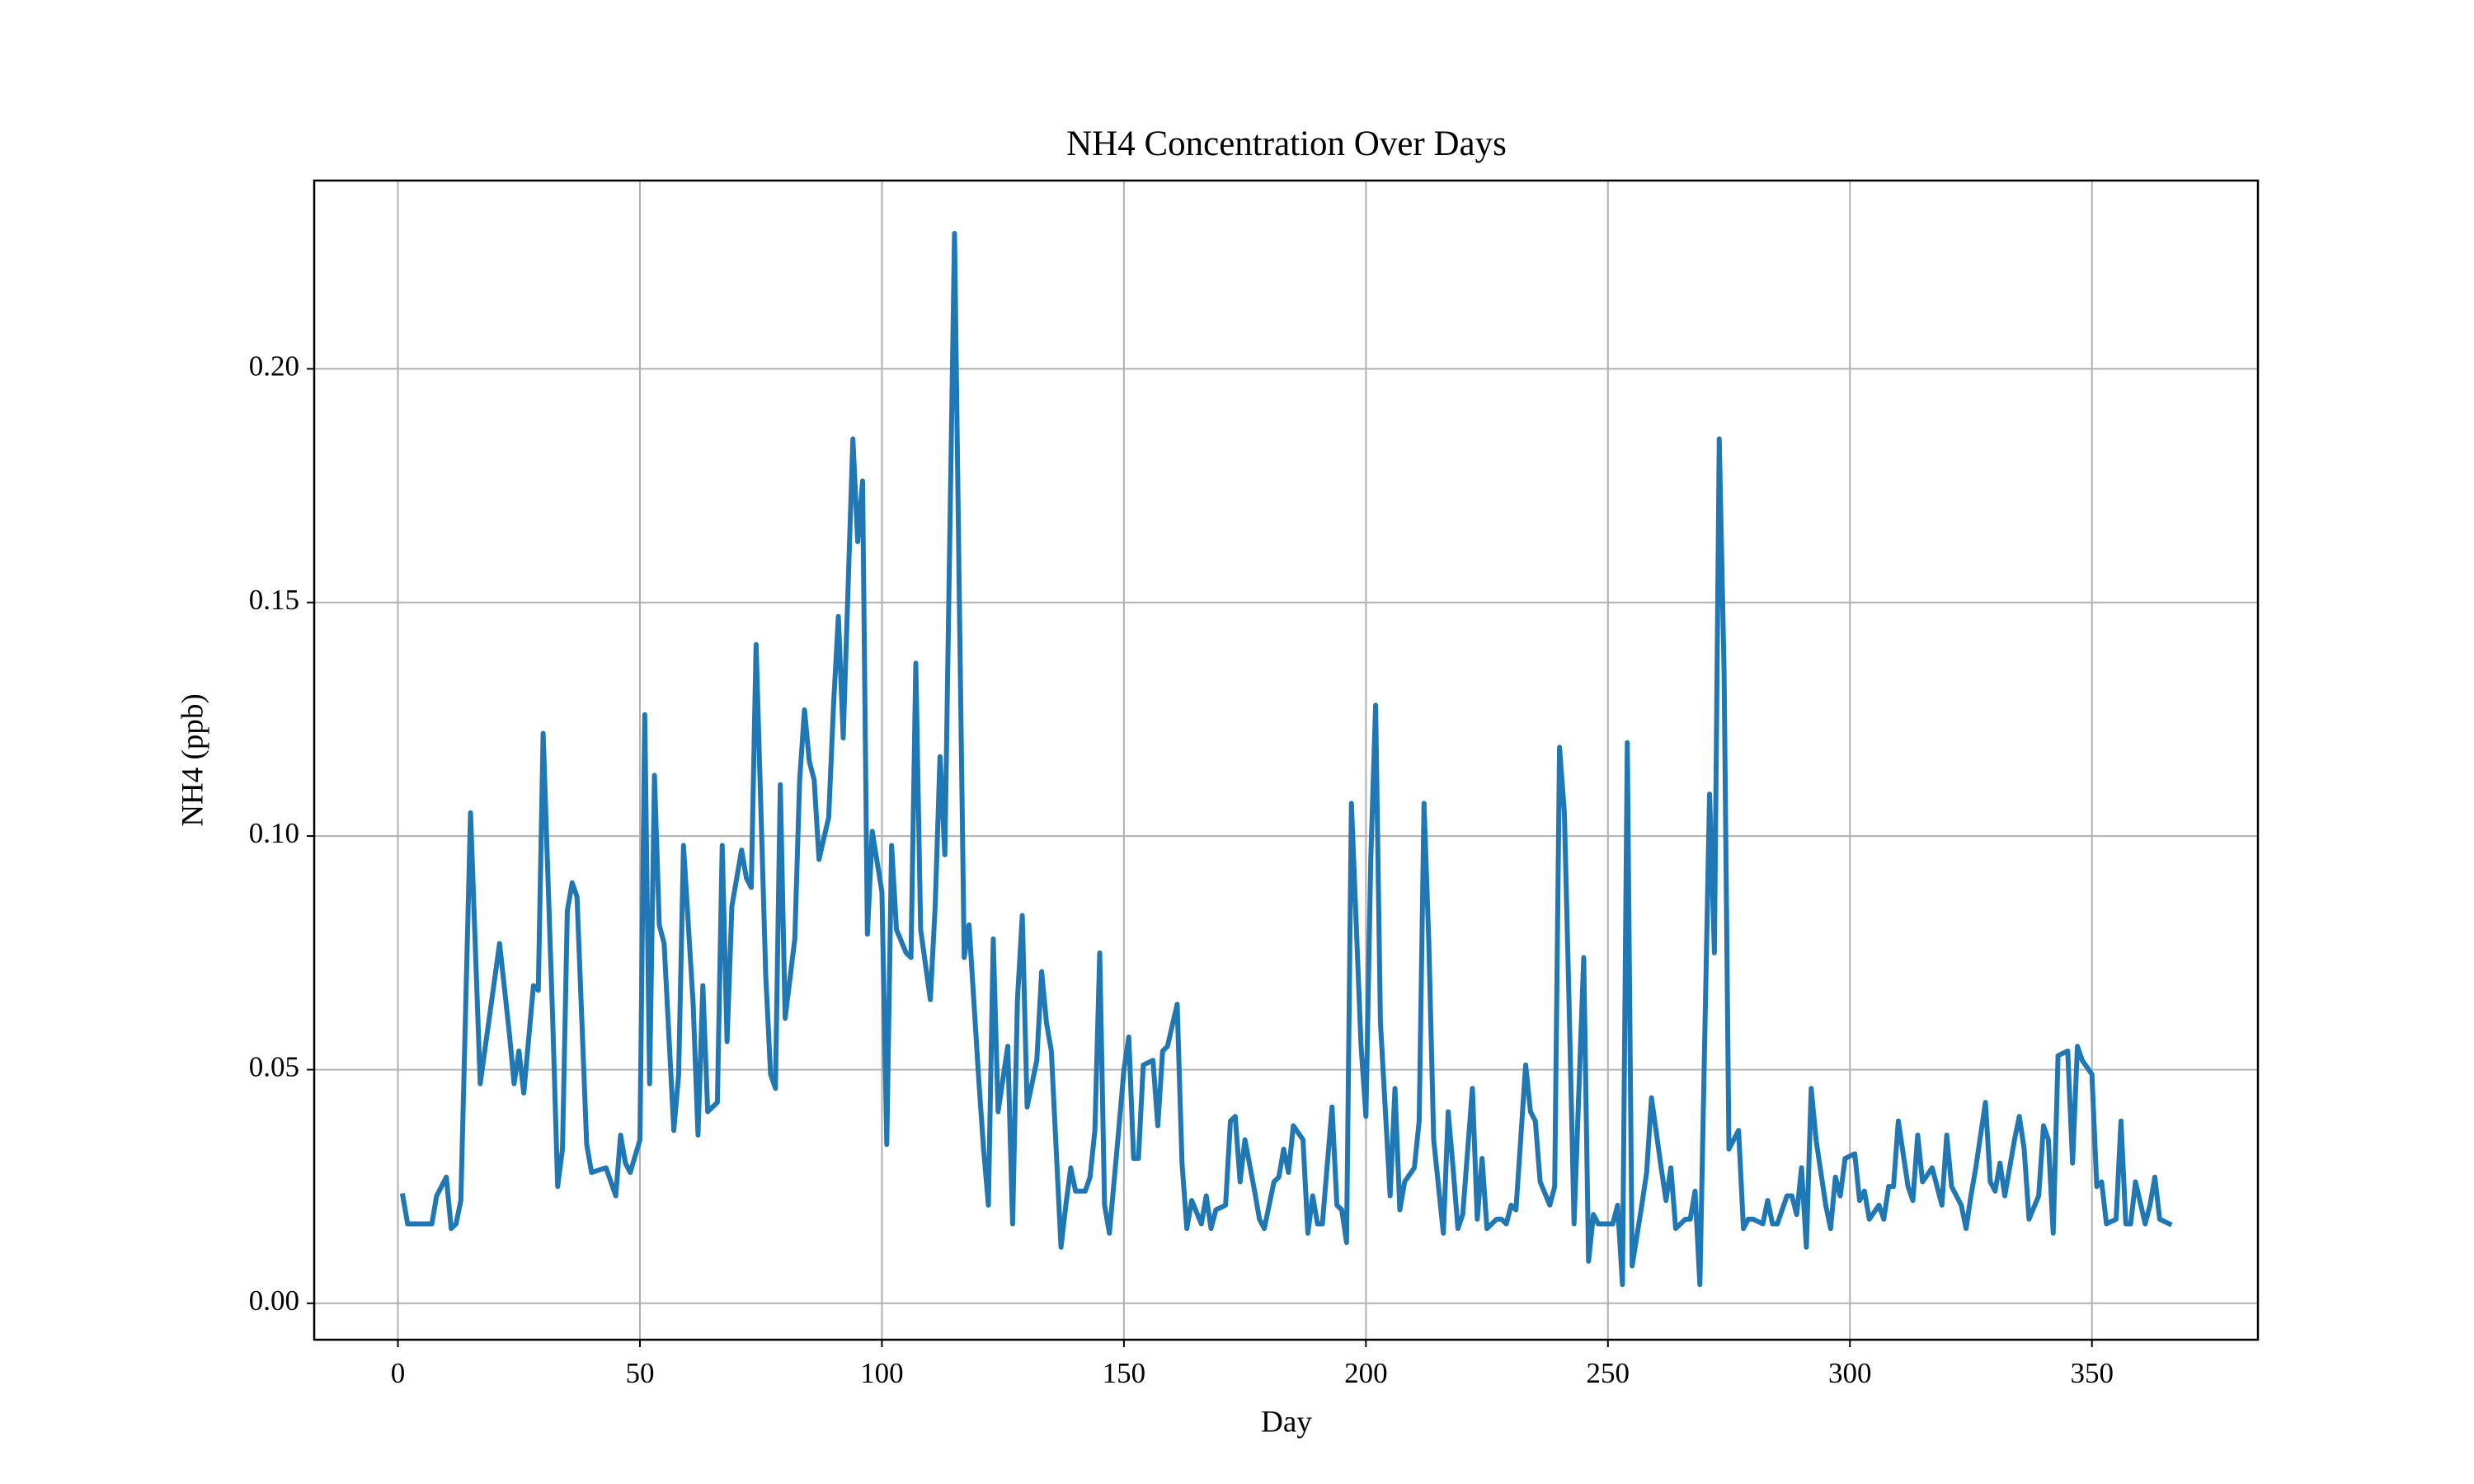 The height and width of the screenshot is (1484, 2474). Describe the element at coordinates (274, 1300) in the screenshot. I see `y-tick-label: 0.00` at that location.